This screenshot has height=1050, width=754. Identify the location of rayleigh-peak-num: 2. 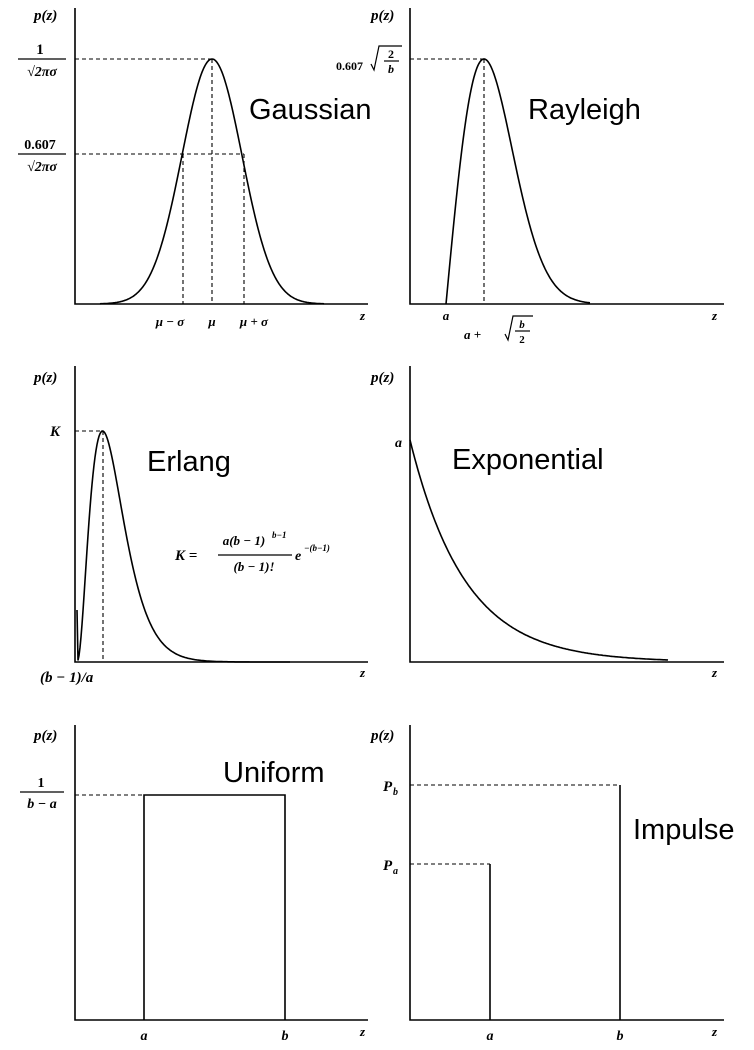
(391, 54).